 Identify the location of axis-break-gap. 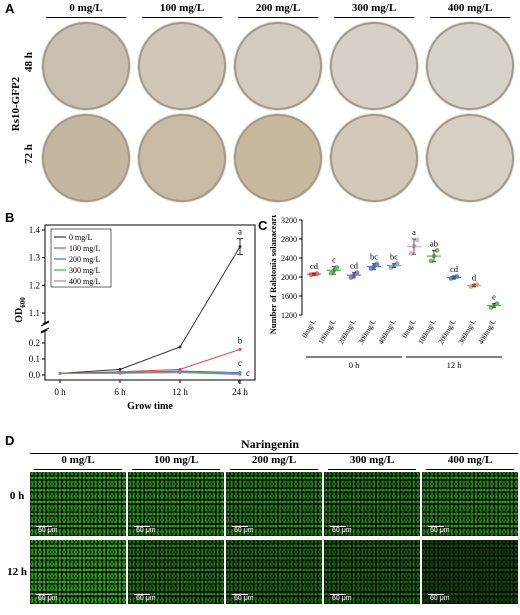
(45, 327).